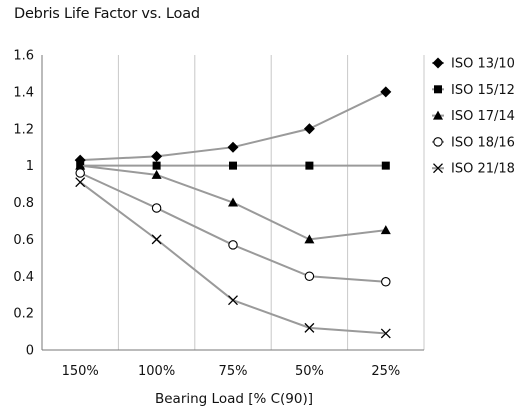 The width and height of the screenshot is (524, 420). Describe the element at coordinates (483, 169) in the screenshot. I see `legend-label: ISO 21/18` at that location.